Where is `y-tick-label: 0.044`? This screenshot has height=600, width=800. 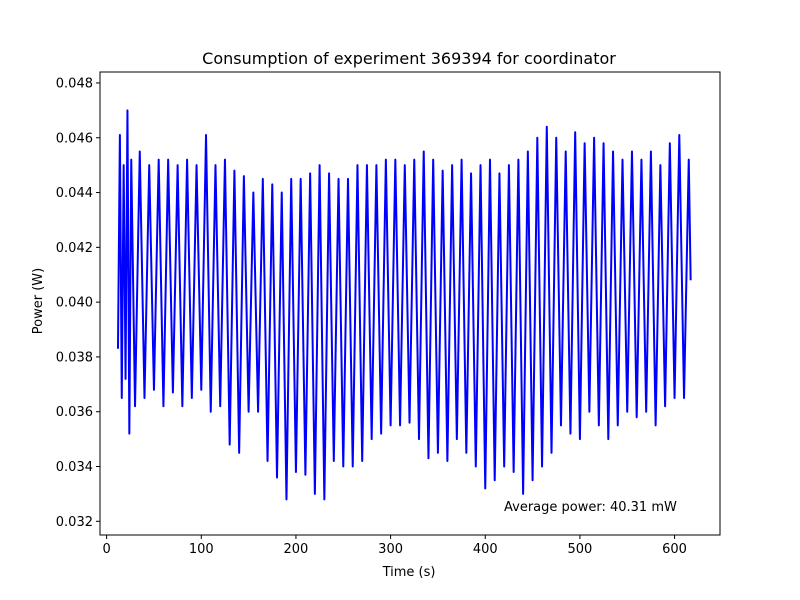 y-tick-label: 0.044 is located at coordinates (74, 193).